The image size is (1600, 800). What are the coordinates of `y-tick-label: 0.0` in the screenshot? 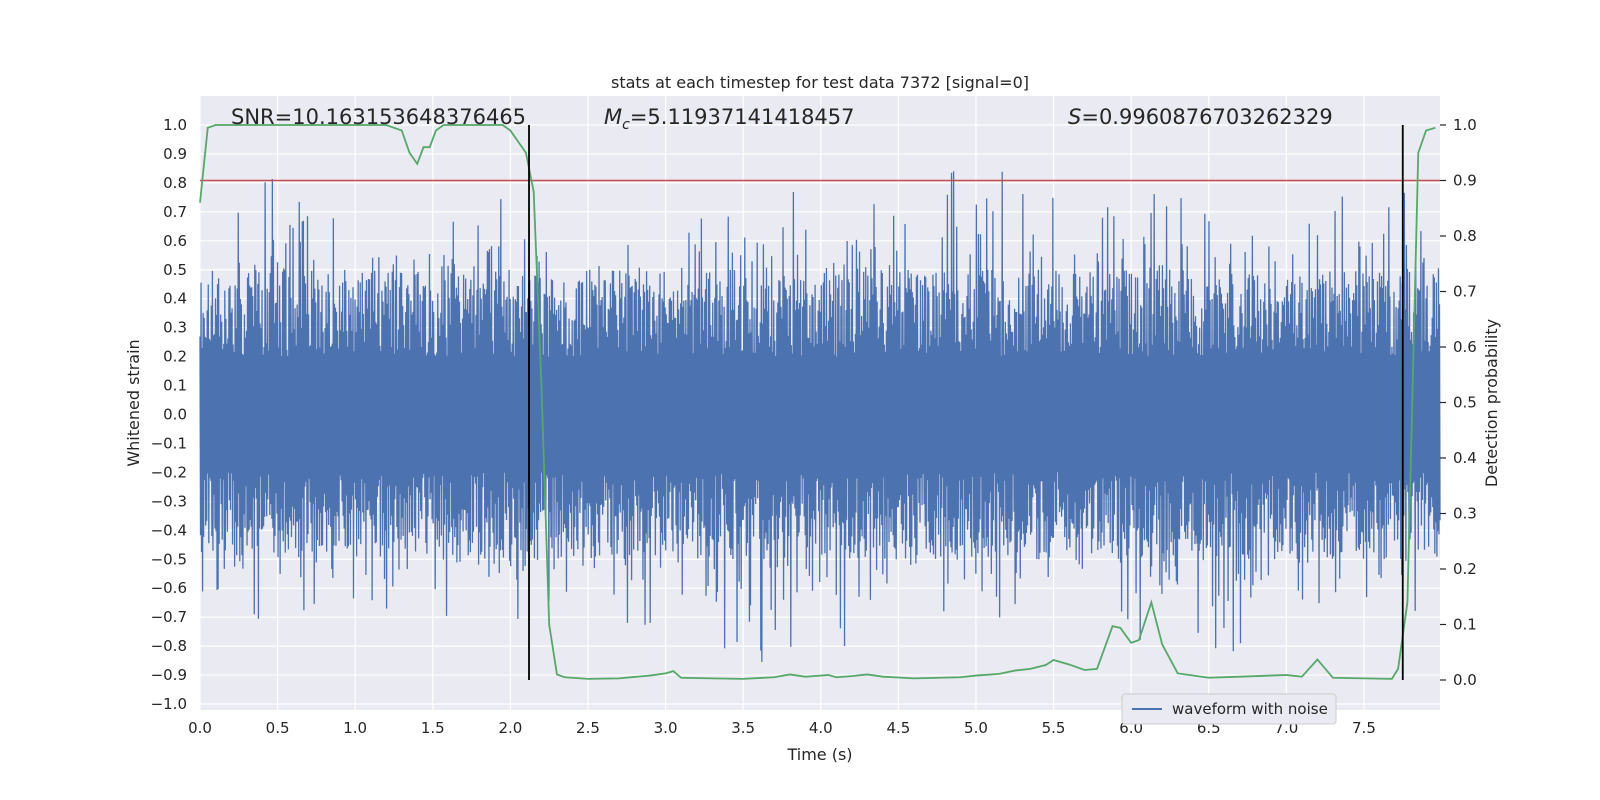 It's located at (175, 415).